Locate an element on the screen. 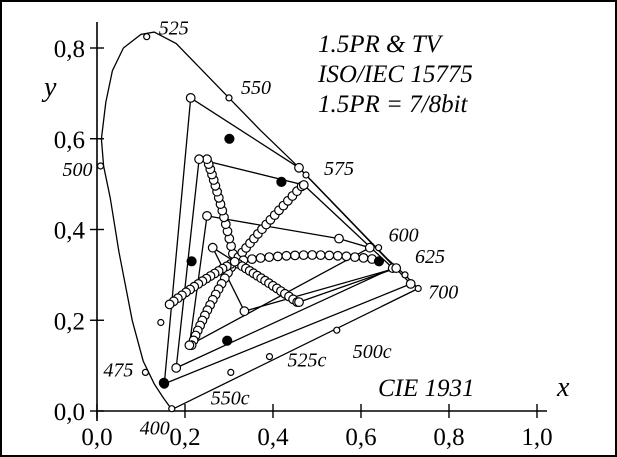 The height and width of the screenshot is (457, 617). wavelength-label: 475 is located at coordinates (118, 370).